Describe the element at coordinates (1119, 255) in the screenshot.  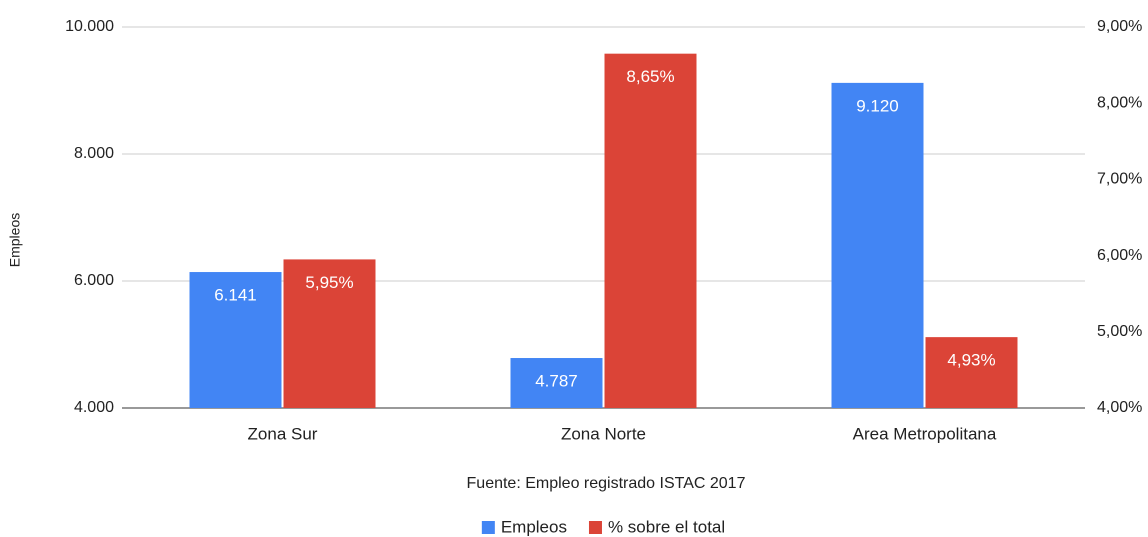
I see `y2-tick-label: 6,00%` at that location.